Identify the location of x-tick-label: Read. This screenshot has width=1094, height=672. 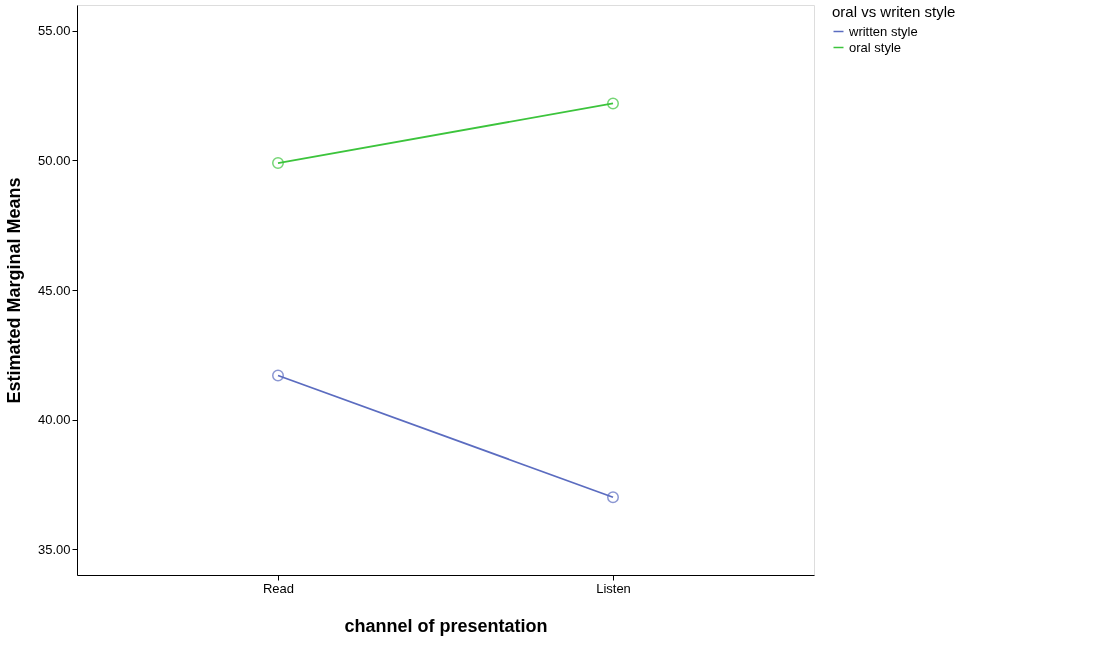
(278, 588).